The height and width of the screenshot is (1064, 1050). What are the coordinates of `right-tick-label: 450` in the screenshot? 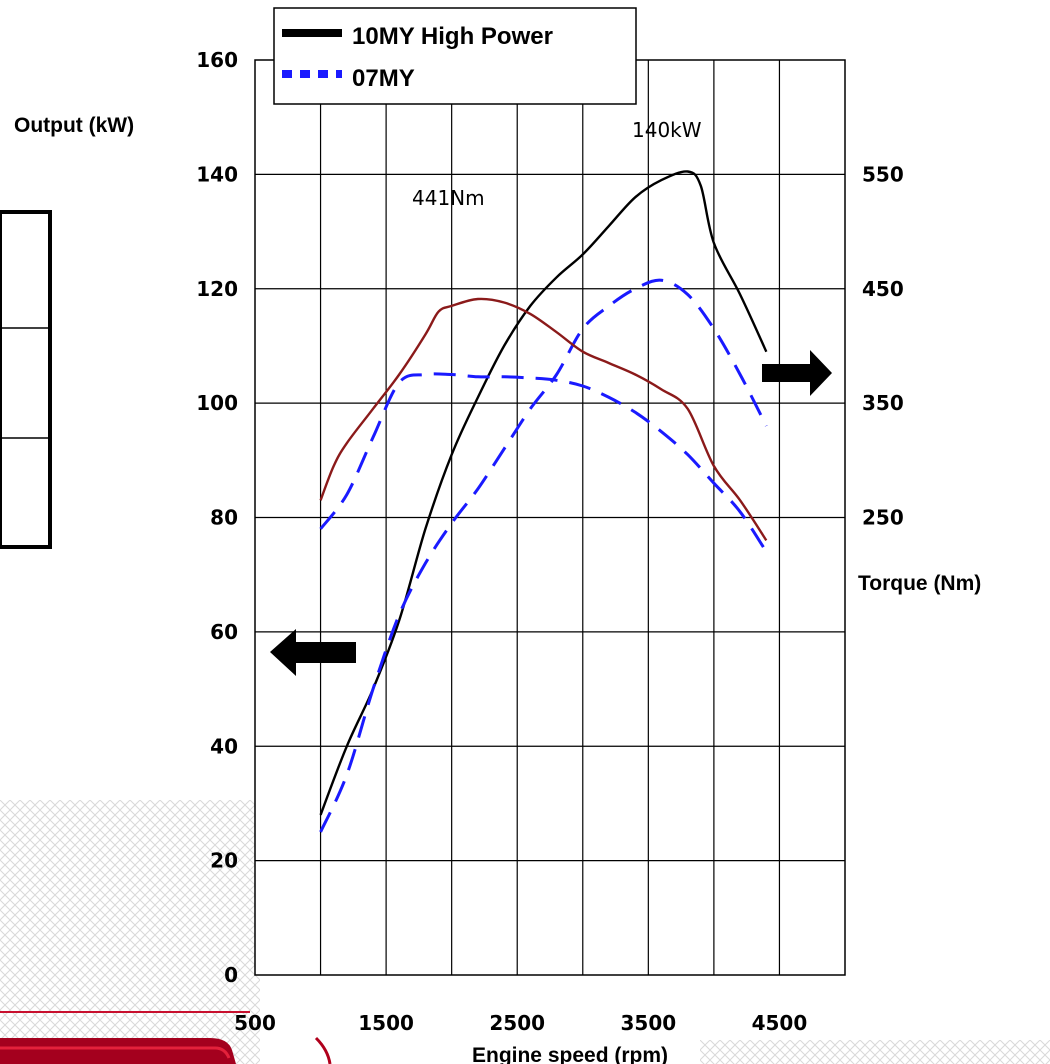 It's located at (883, 289).